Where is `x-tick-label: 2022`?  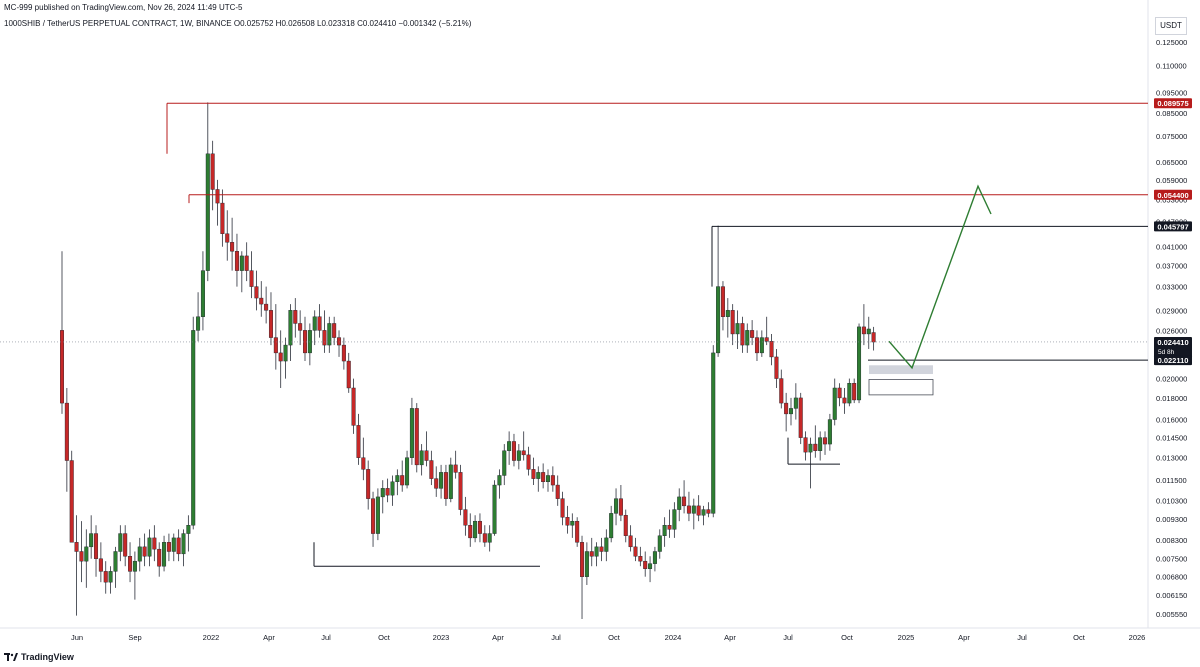
x-tick-label: 2022 is located at coordinates (211, 637).